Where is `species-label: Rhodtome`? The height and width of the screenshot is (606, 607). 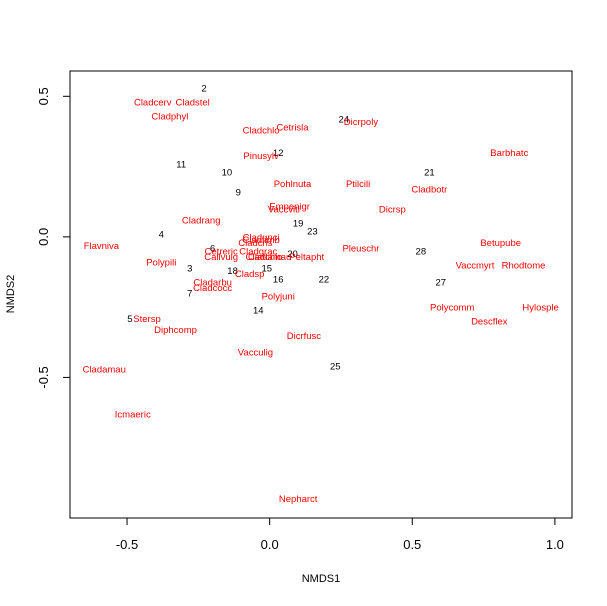
species-label: Rhodtome is located at coordinates (524, 265).